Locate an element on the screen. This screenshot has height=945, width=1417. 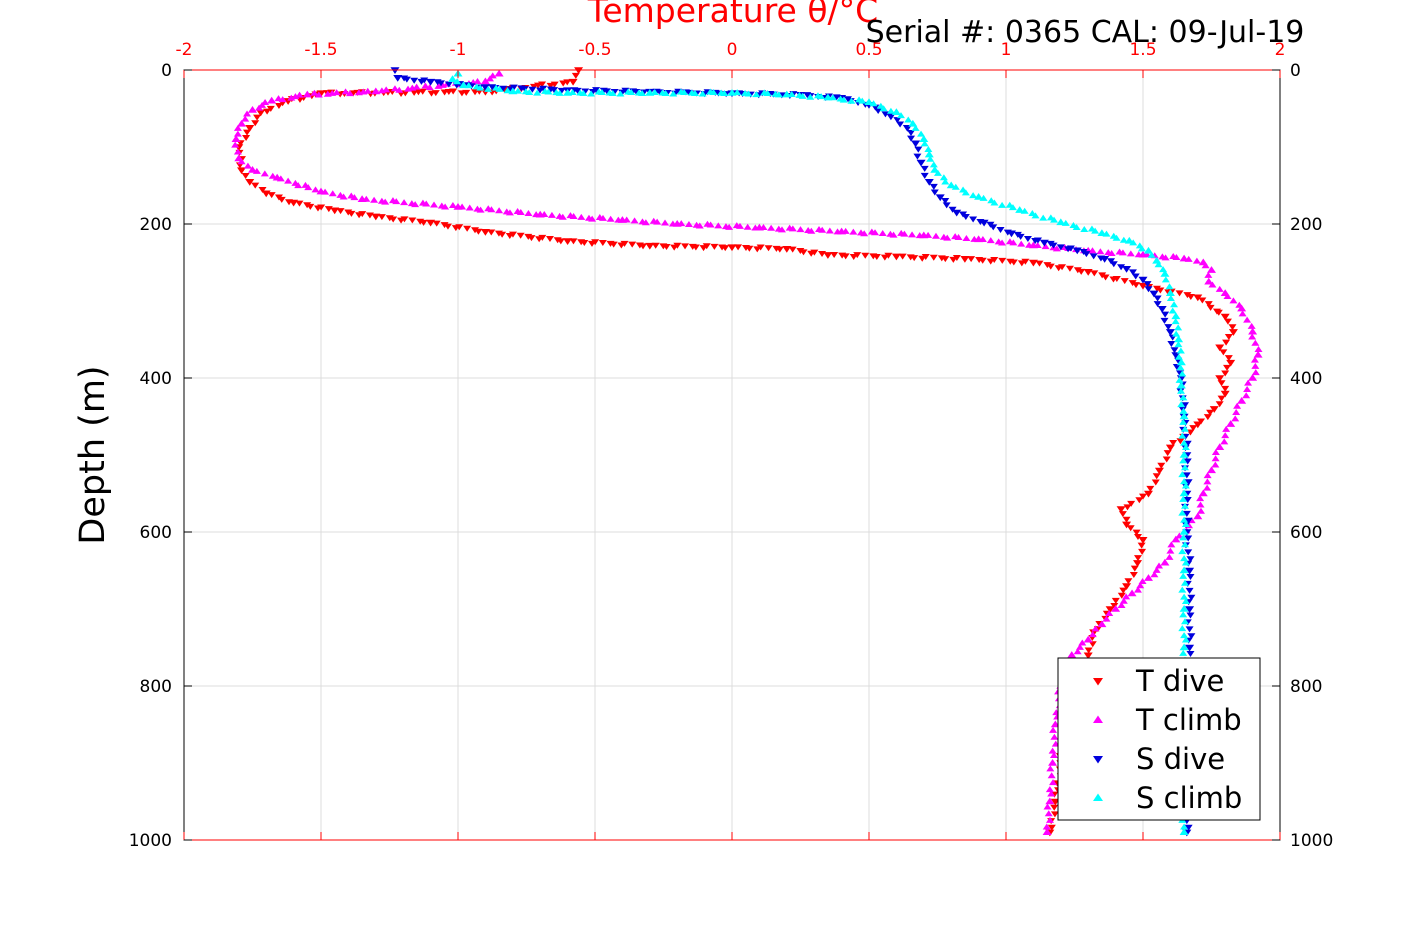
y-tick-label-right: 200 is located at coordinates (1306, 225).